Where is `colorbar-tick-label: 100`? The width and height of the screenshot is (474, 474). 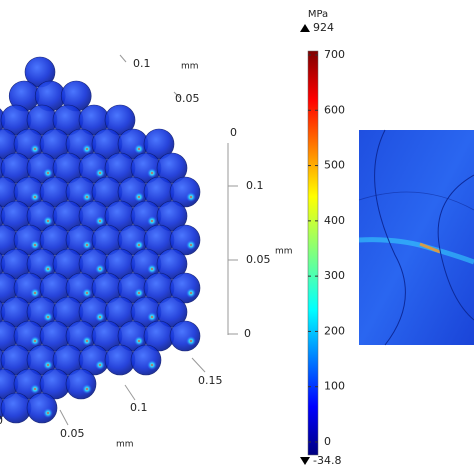
colorbar-tick-label: 100 is located at coordinates (334, 386).